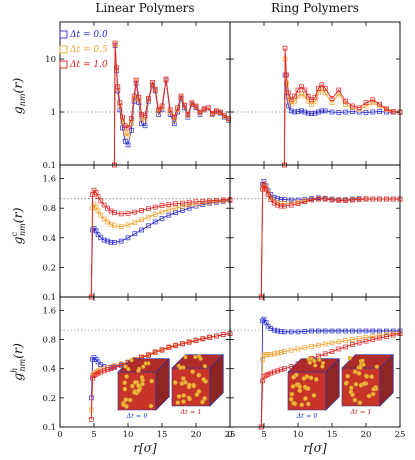 This screenshot has height=460, width=415. I want to click on panel-r2-c1: 0 5 10 15 20 25, so click(316, 368).